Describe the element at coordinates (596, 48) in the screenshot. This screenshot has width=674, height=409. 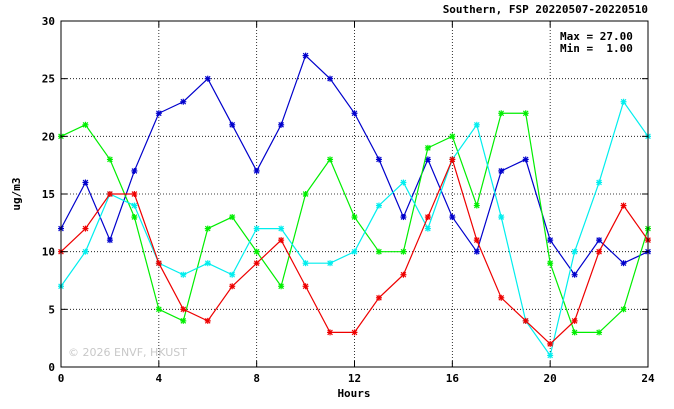
I see `annotation-min: Min = 1.00` at that location.